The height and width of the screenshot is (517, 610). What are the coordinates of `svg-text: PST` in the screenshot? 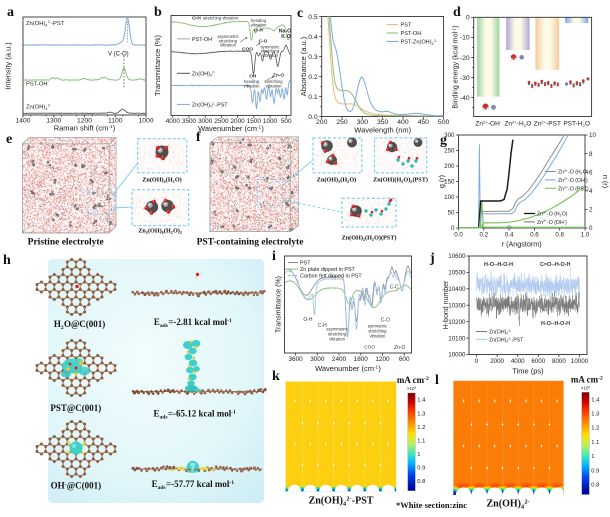 It's located at (406, 26).